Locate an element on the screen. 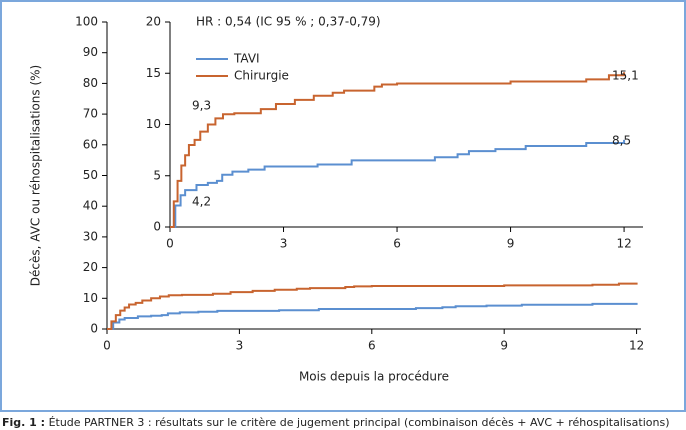 The width and height of the screenshot is (686, 430). legend-label: Chirurgie is located at coordinates (261, 76).